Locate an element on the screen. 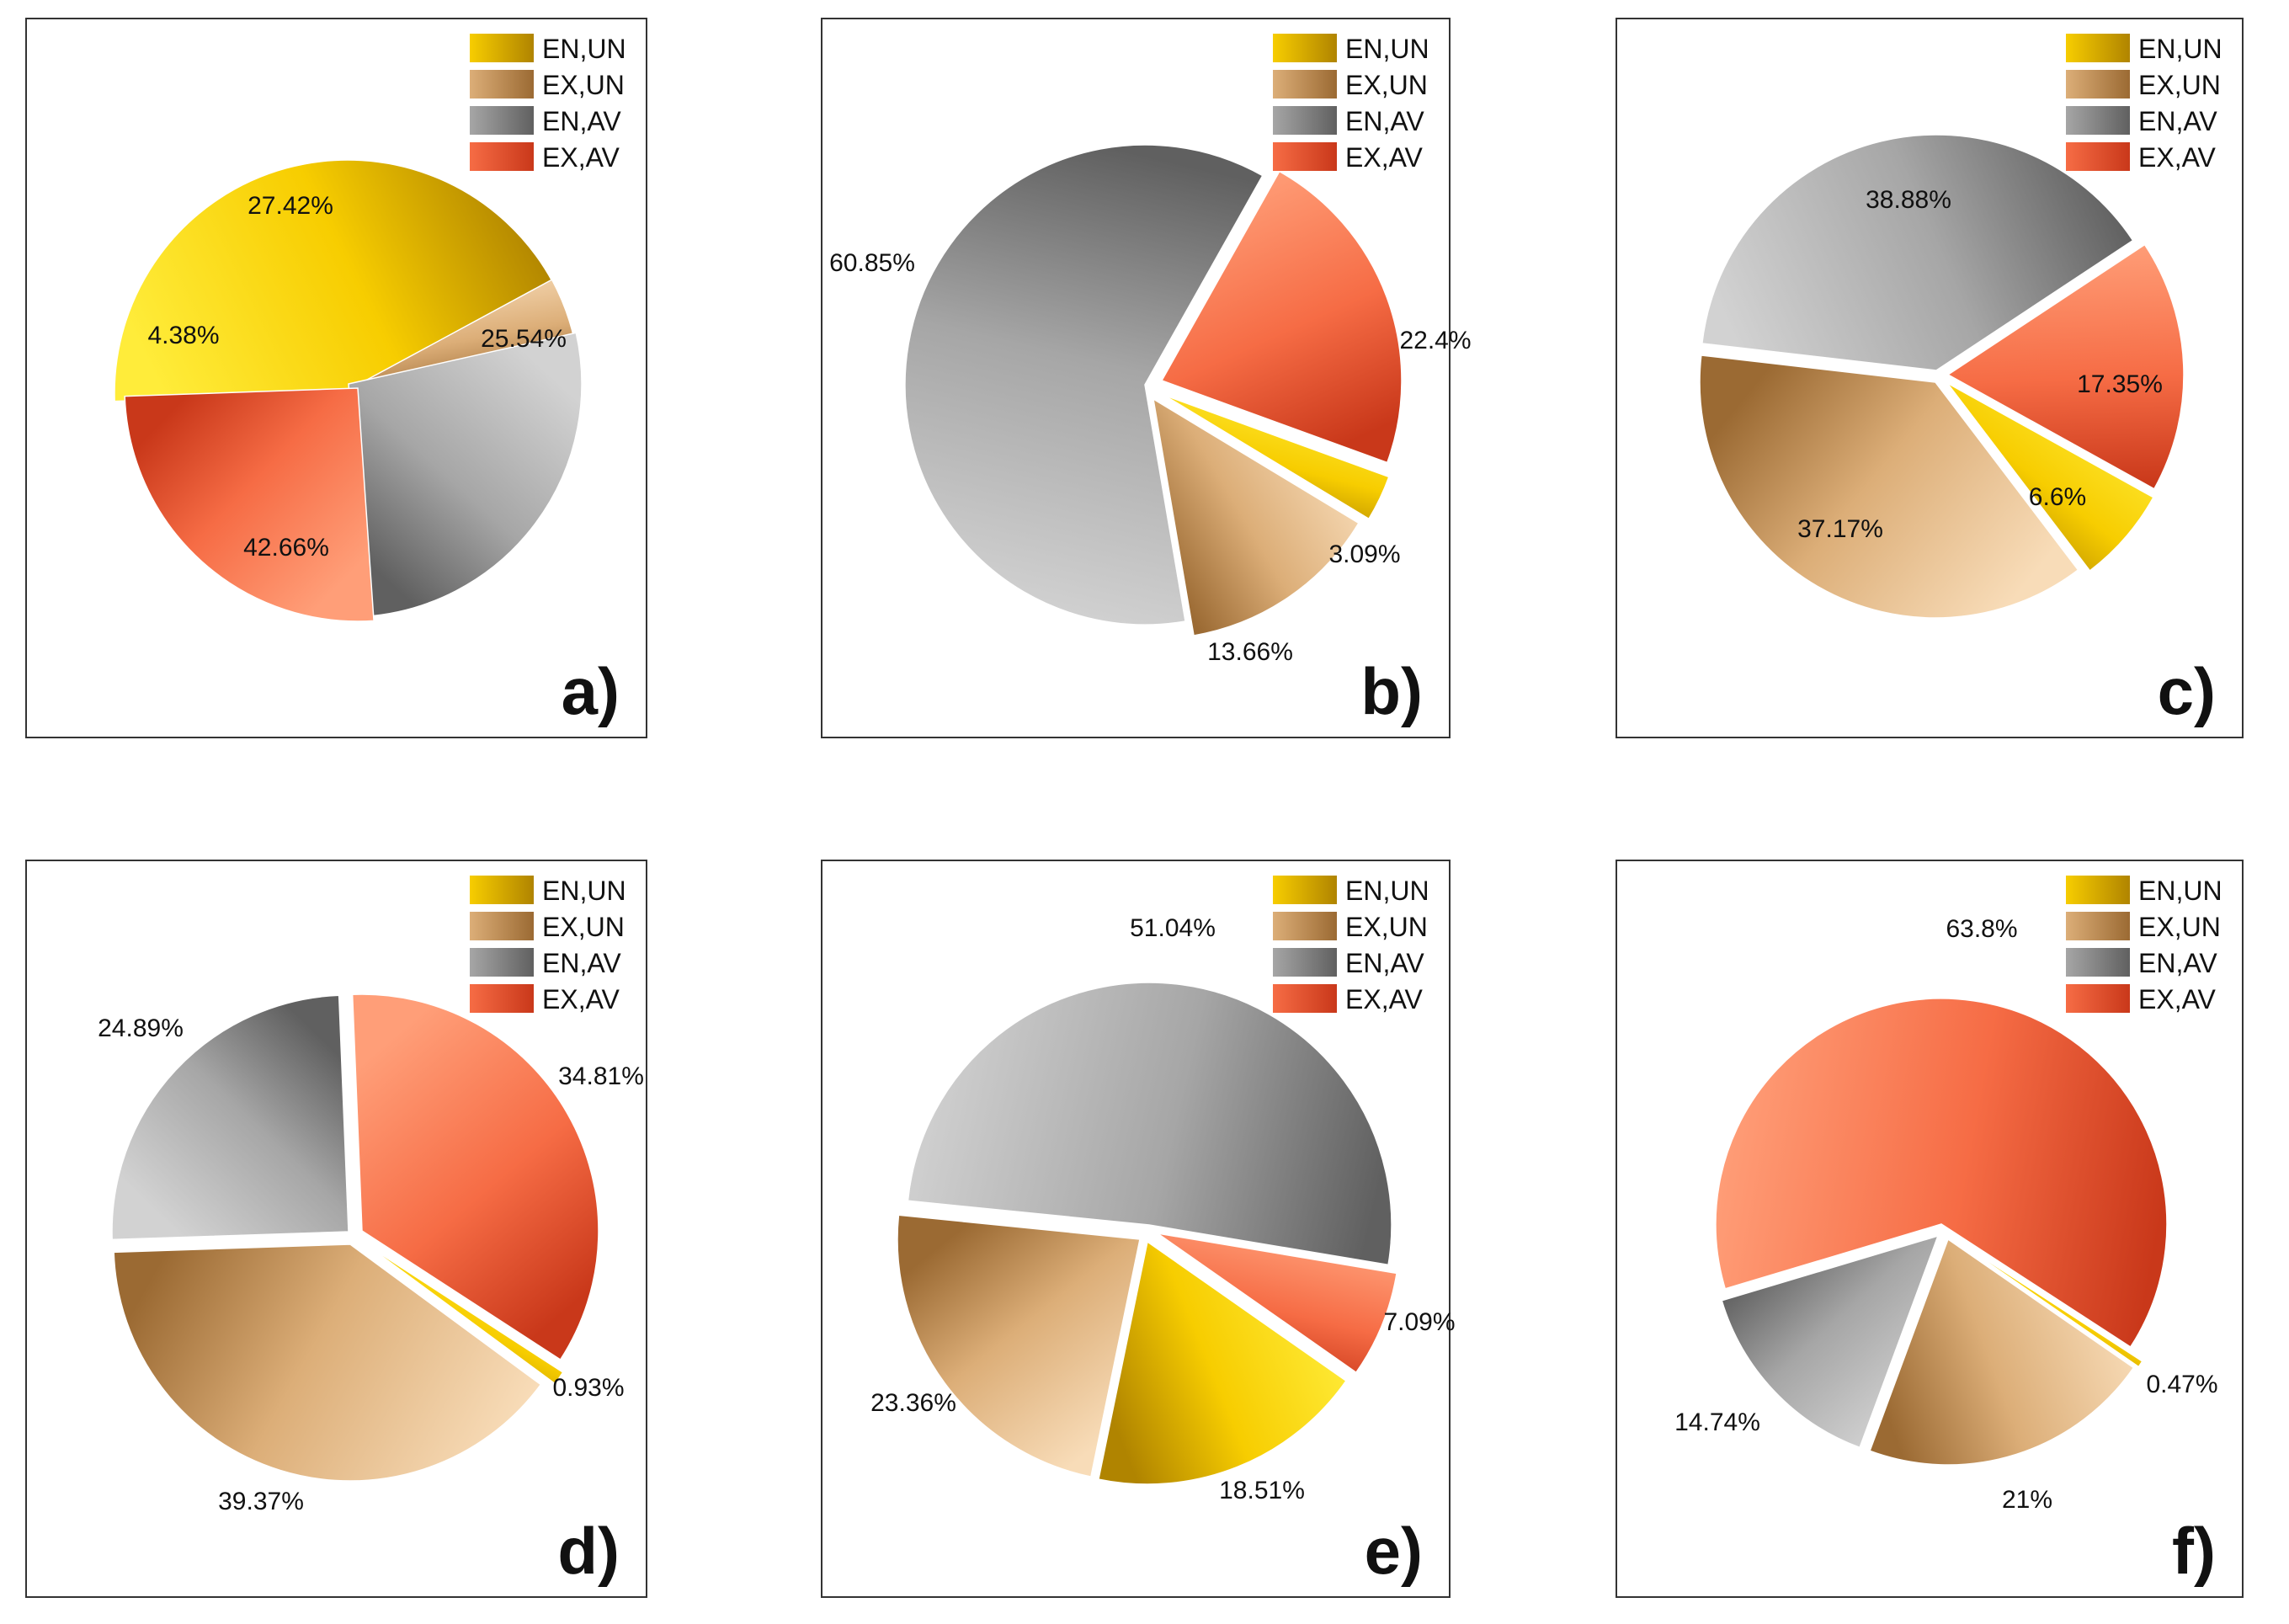 The height and width of the screenshot is (1624, 2289). slice-value-label: 17.35% is located at coordinates (2120, 384).